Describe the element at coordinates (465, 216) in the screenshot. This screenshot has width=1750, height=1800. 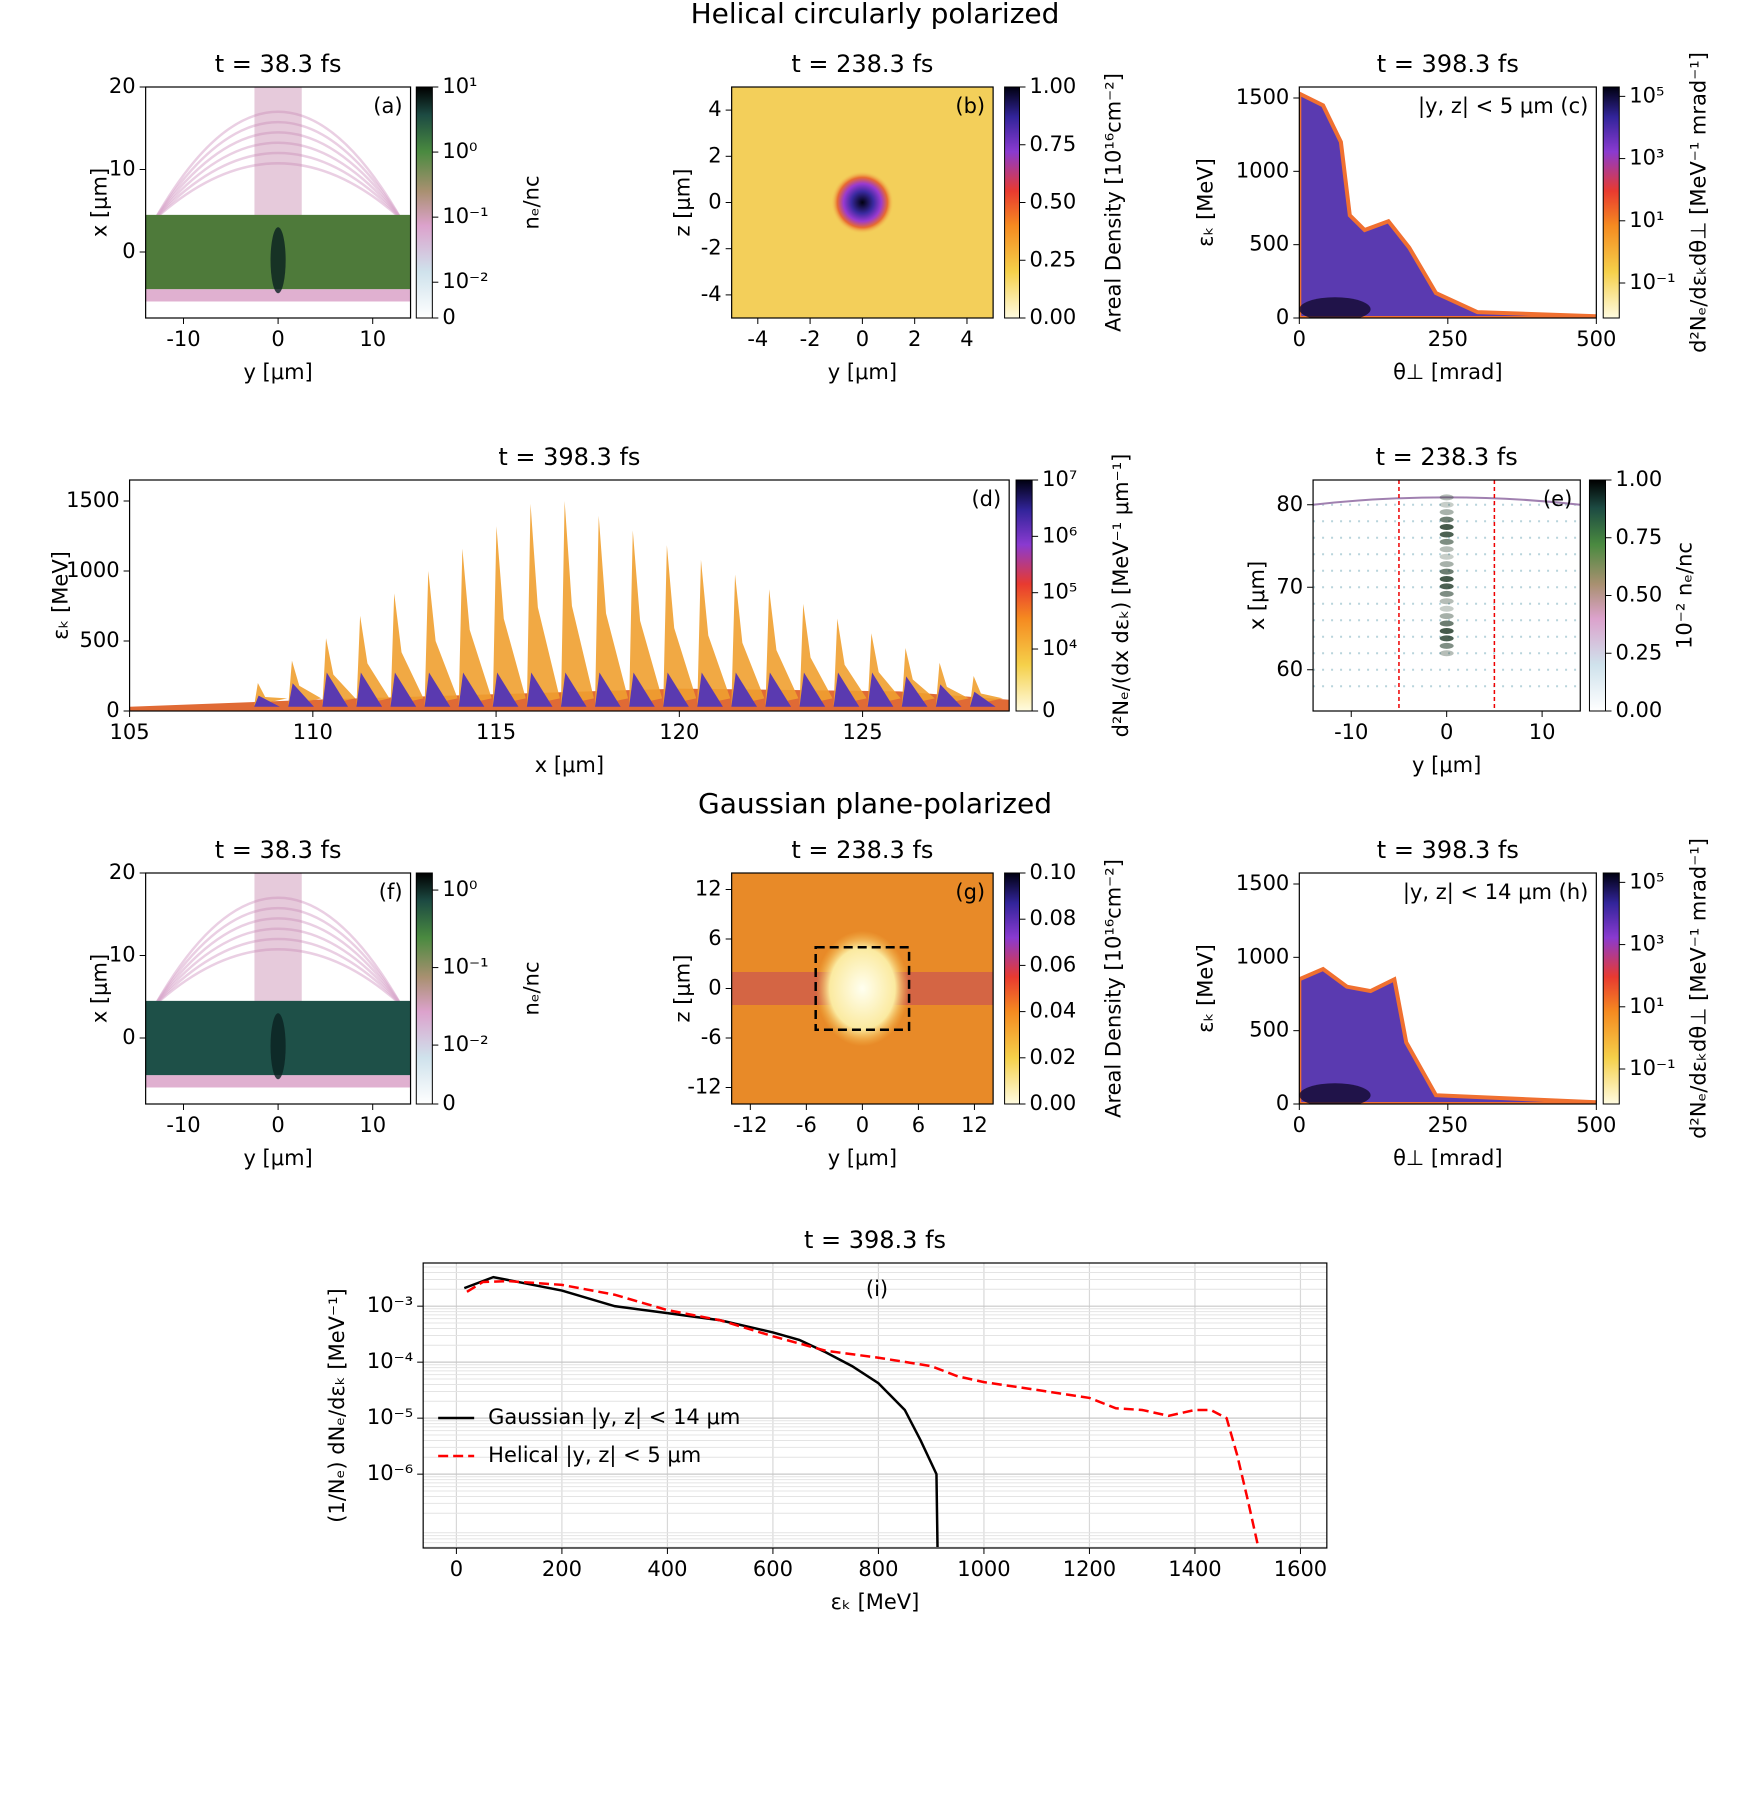
I see `colorbar-tick-label: 10⁻¹` at that location.